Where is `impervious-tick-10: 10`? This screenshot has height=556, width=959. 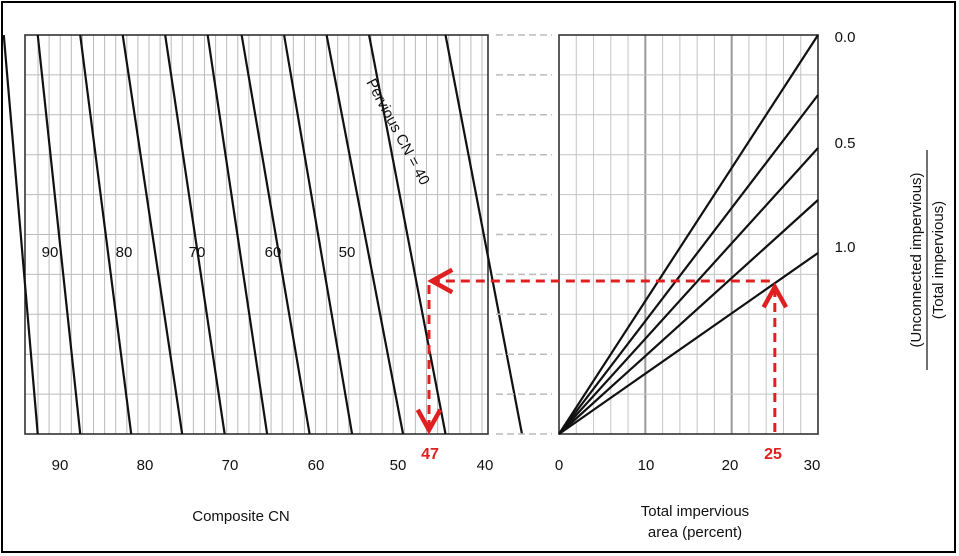 impervious-tick-10: 10 is located at coordinates (646, 465).